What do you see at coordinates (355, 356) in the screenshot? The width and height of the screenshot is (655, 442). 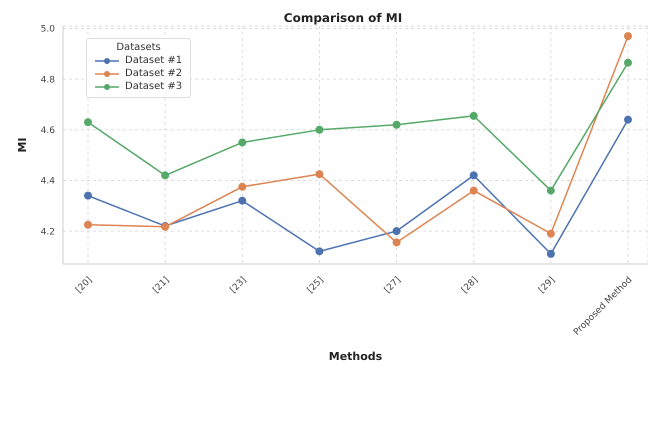 I see `x-axis-title: Methods` at bounding box center [355, 356].